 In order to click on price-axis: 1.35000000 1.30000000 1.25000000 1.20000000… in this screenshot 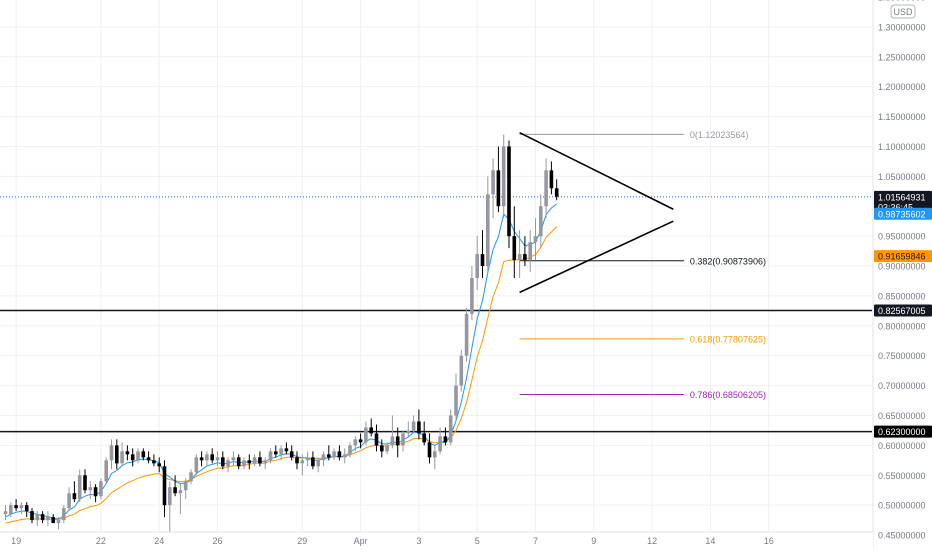, I will do `click(902, 275)`.